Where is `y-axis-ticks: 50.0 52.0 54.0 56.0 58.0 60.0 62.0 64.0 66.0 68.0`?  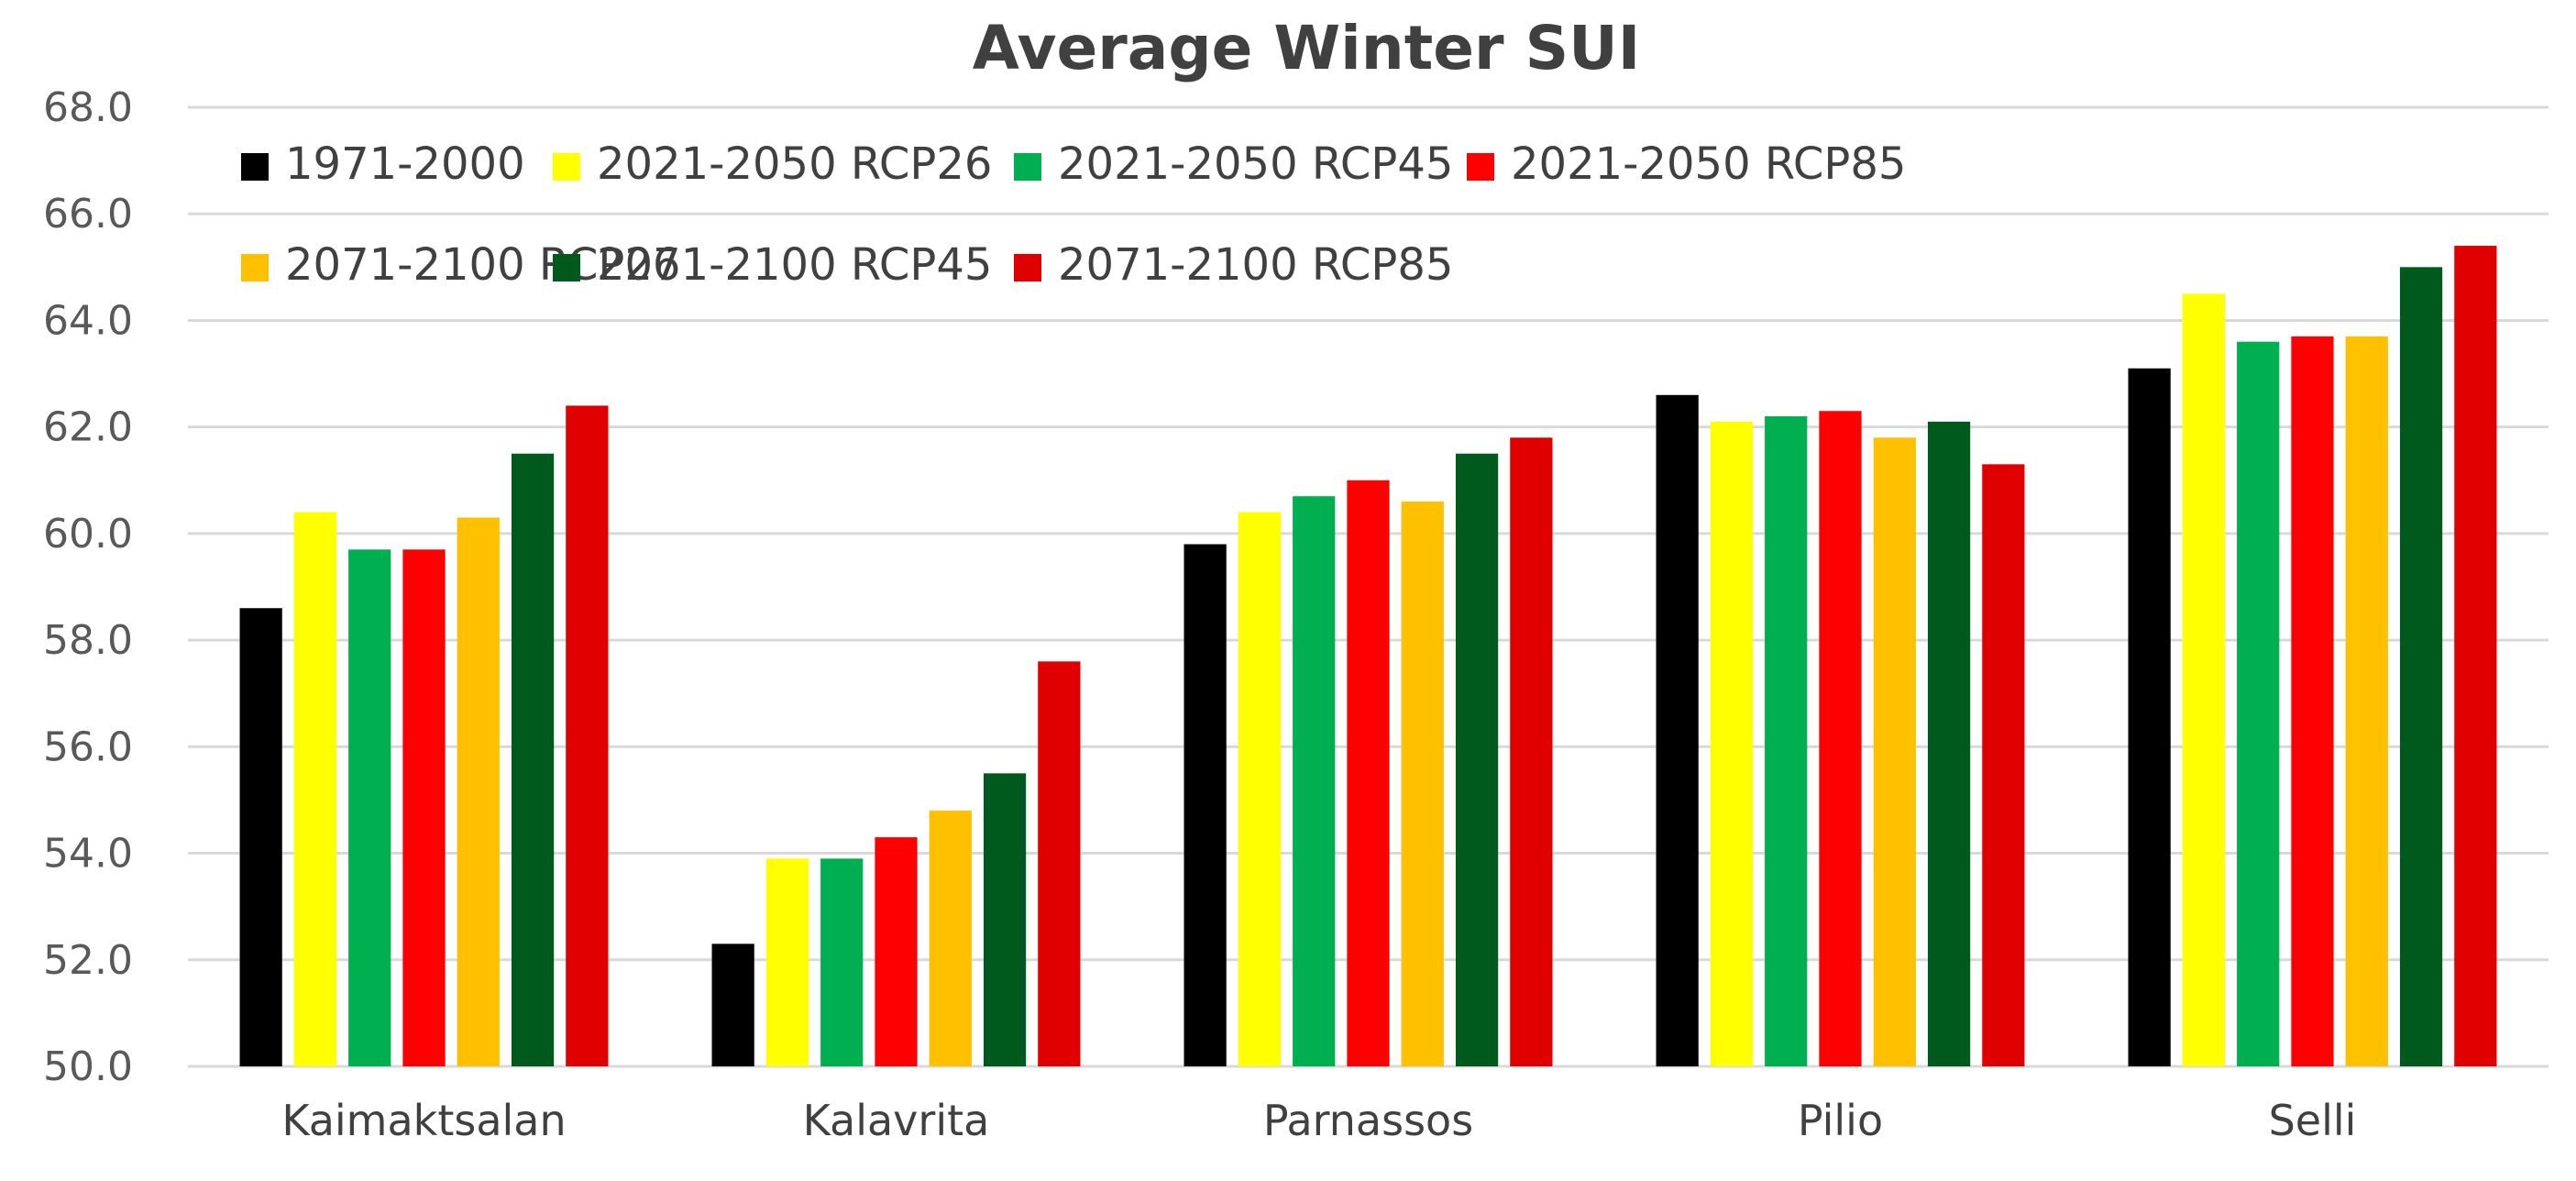 y-axis-ticks: 50.0 52.0 54.0 56.0 58.0 60.0 62.0 64.0 66.0 68.0 is located at coordinates (88, 587).